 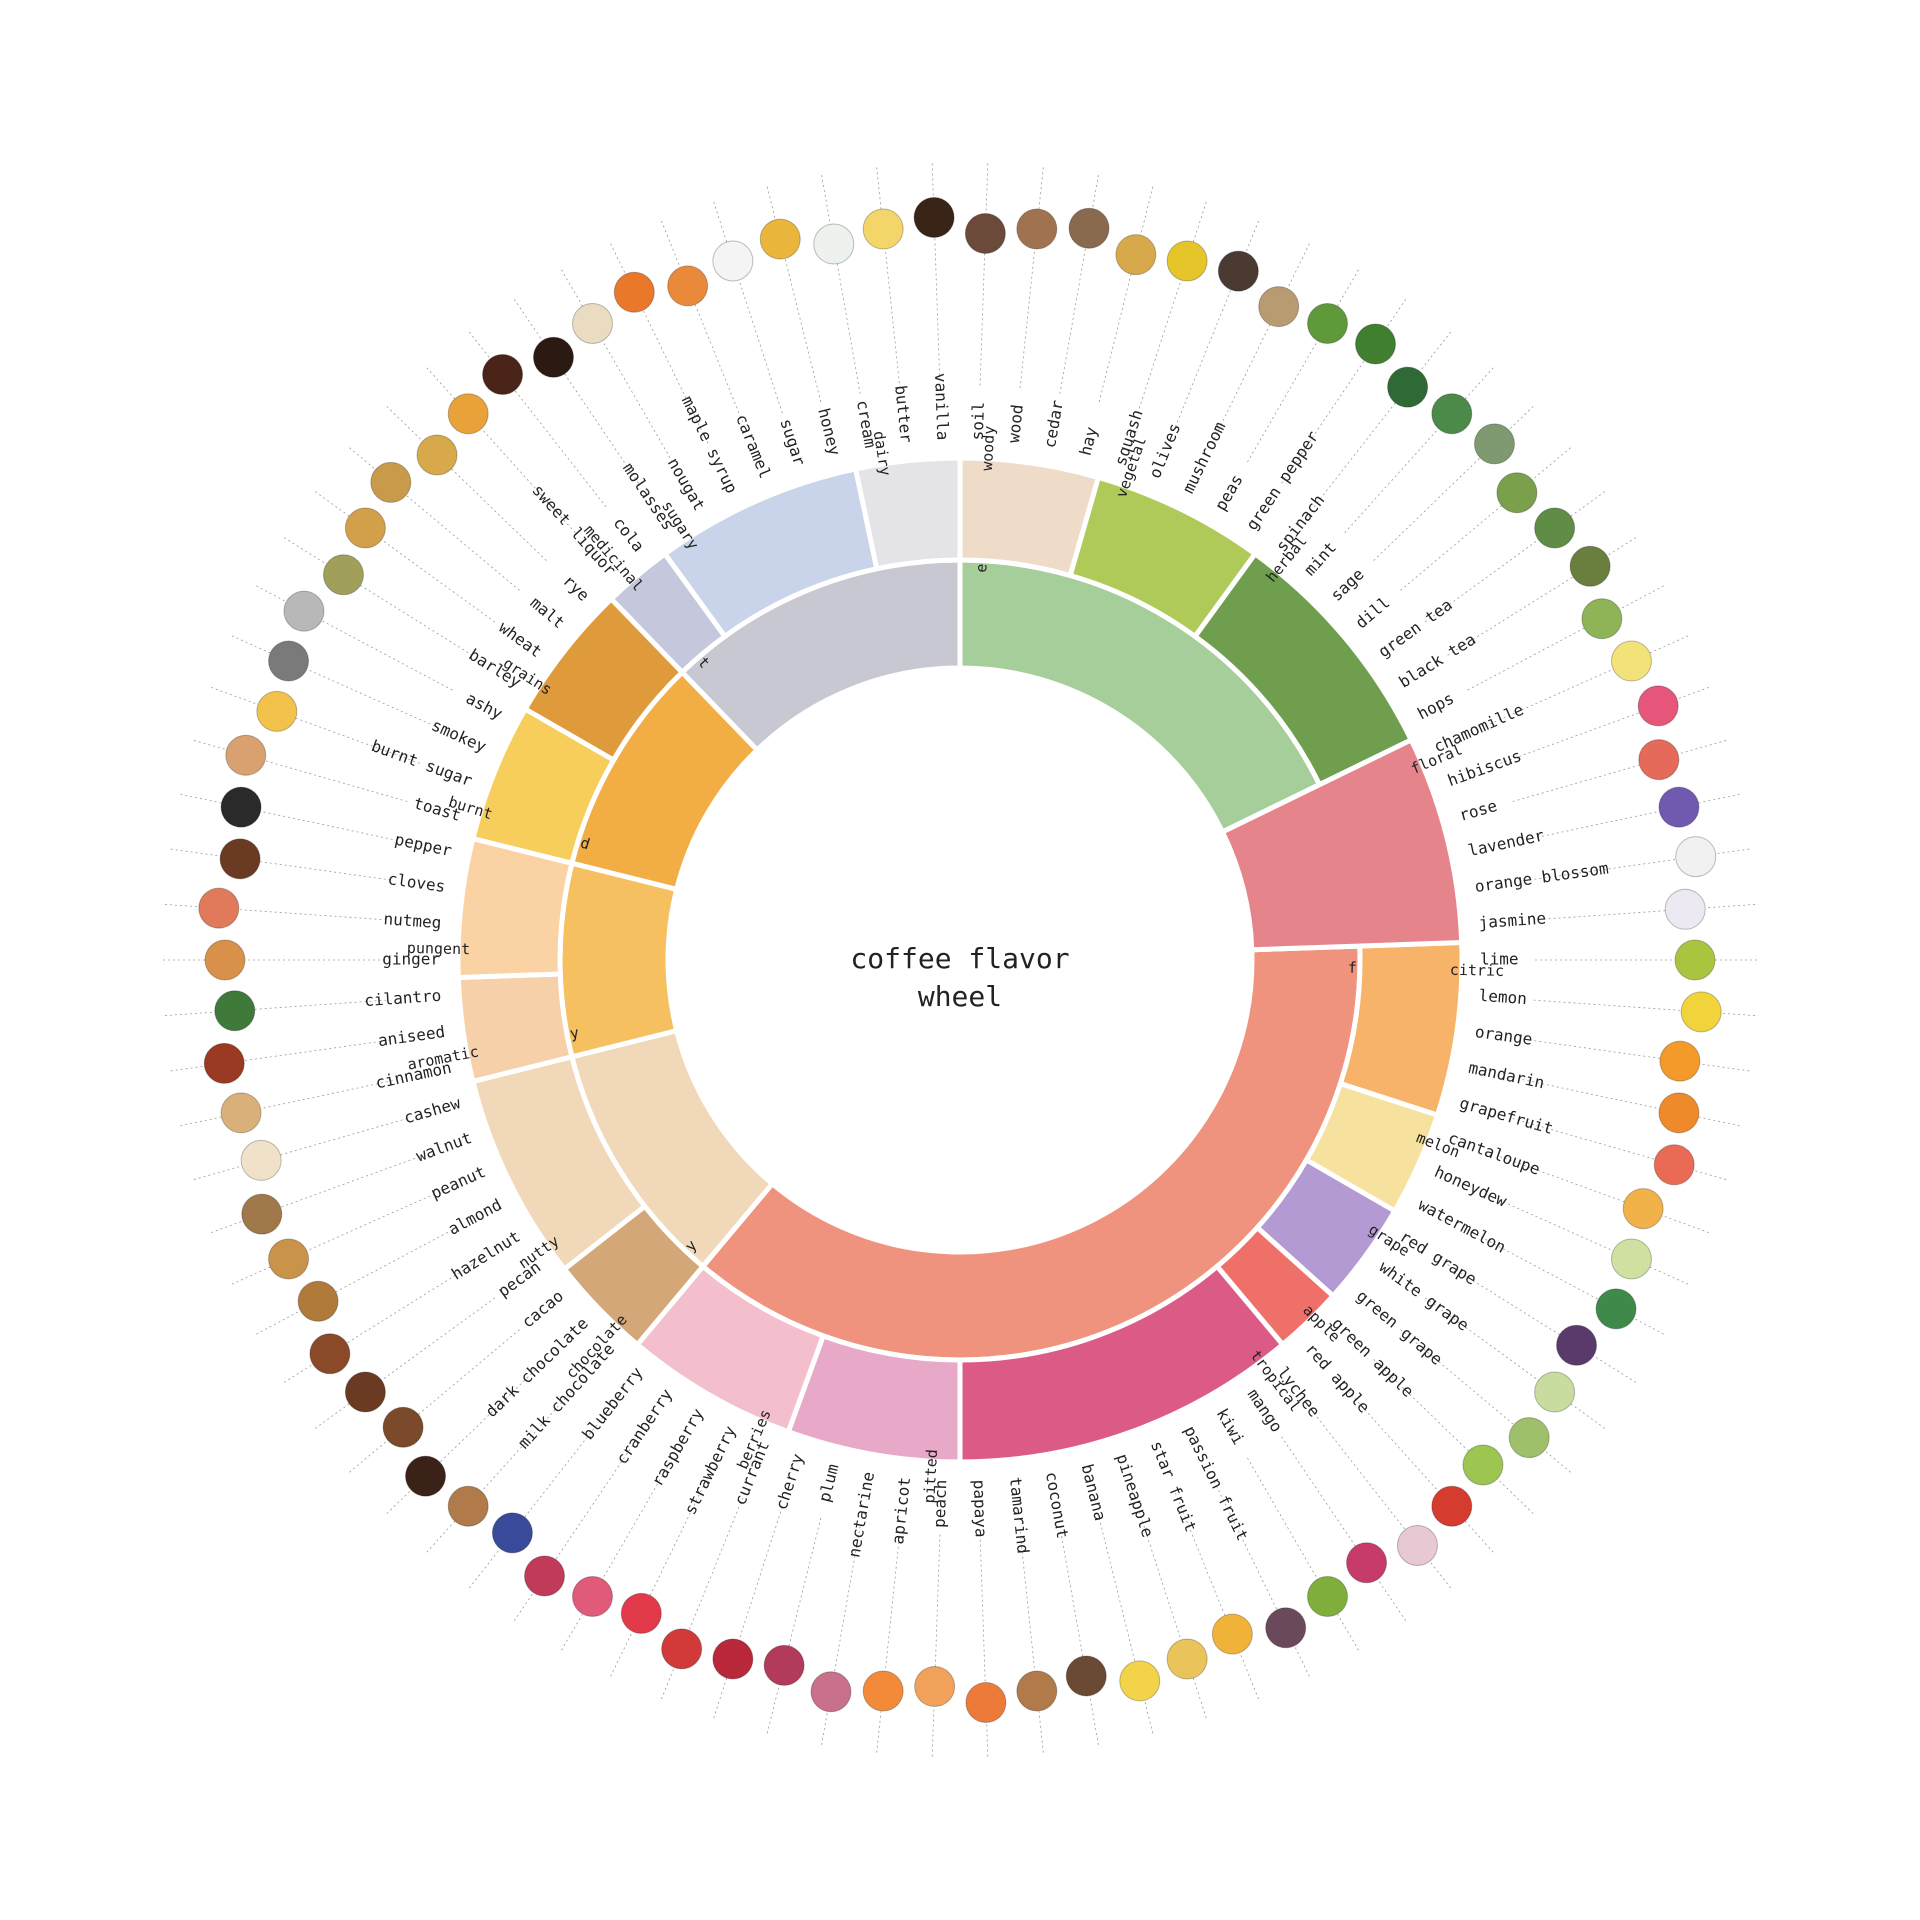 What do you see at coordinates (246, 755) in the screenshot?
I see `toast-icon` at bounding box center [246, 755].